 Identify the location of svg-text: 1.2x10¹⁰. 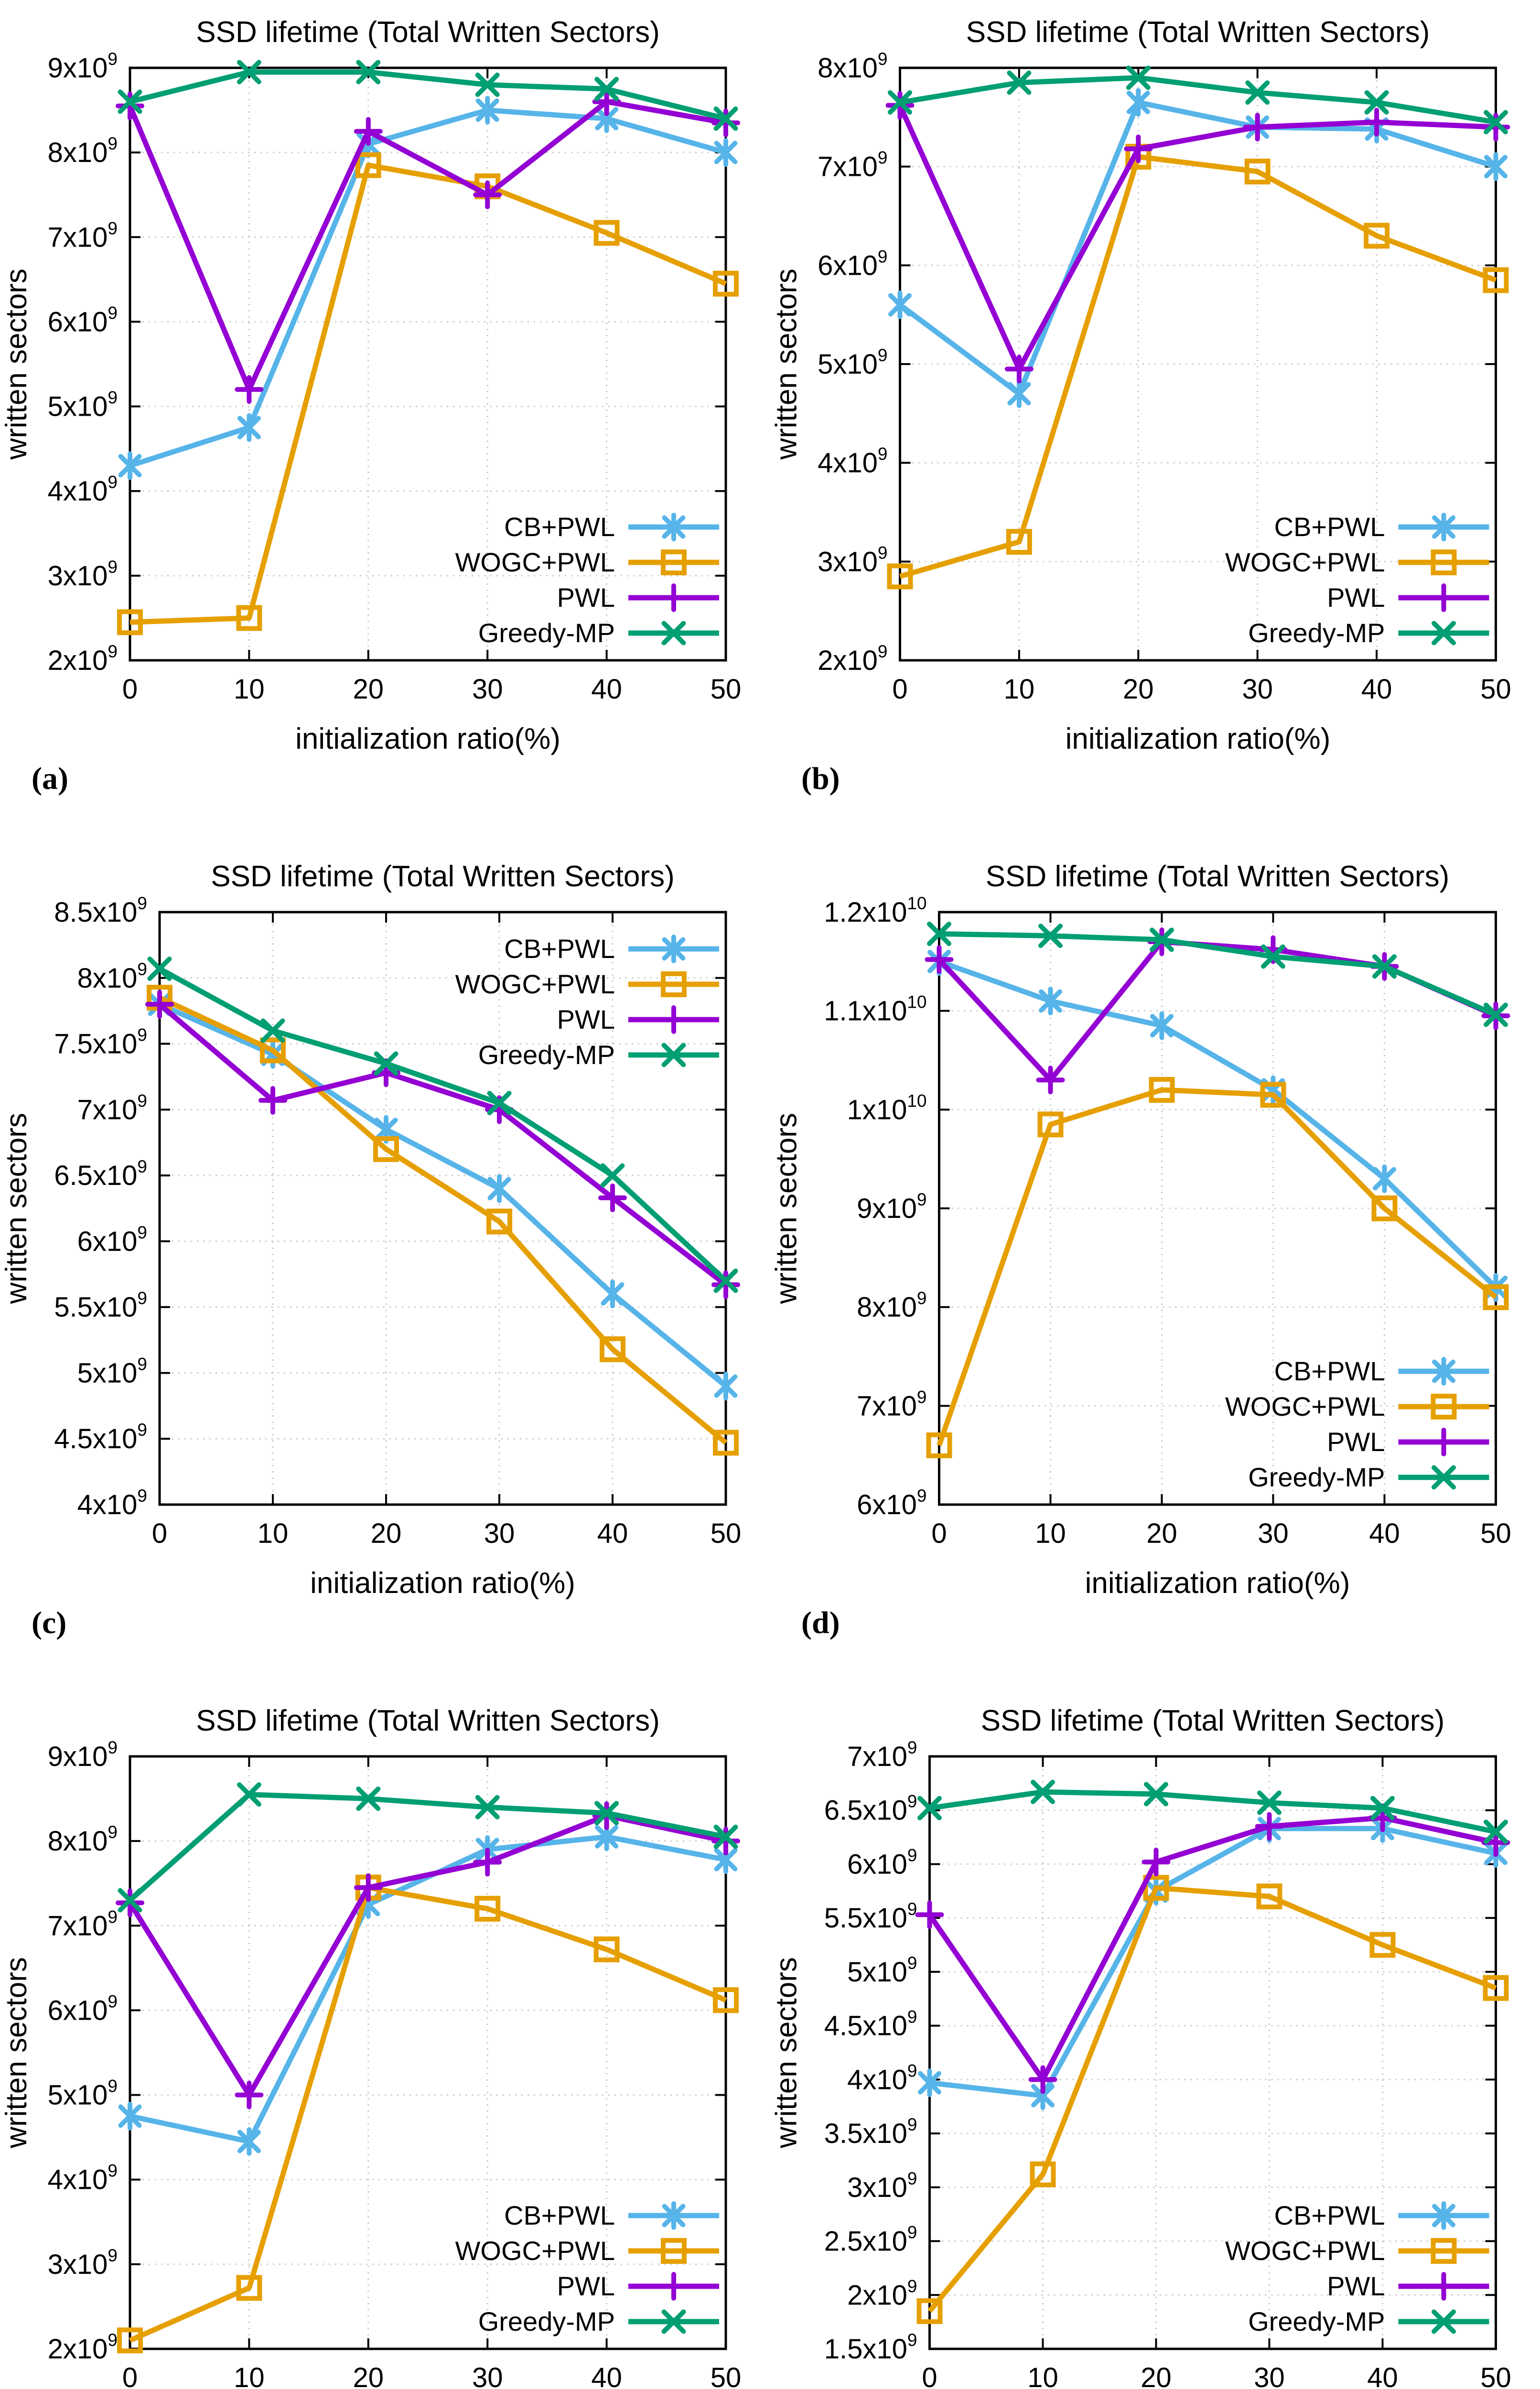
(875, 910).